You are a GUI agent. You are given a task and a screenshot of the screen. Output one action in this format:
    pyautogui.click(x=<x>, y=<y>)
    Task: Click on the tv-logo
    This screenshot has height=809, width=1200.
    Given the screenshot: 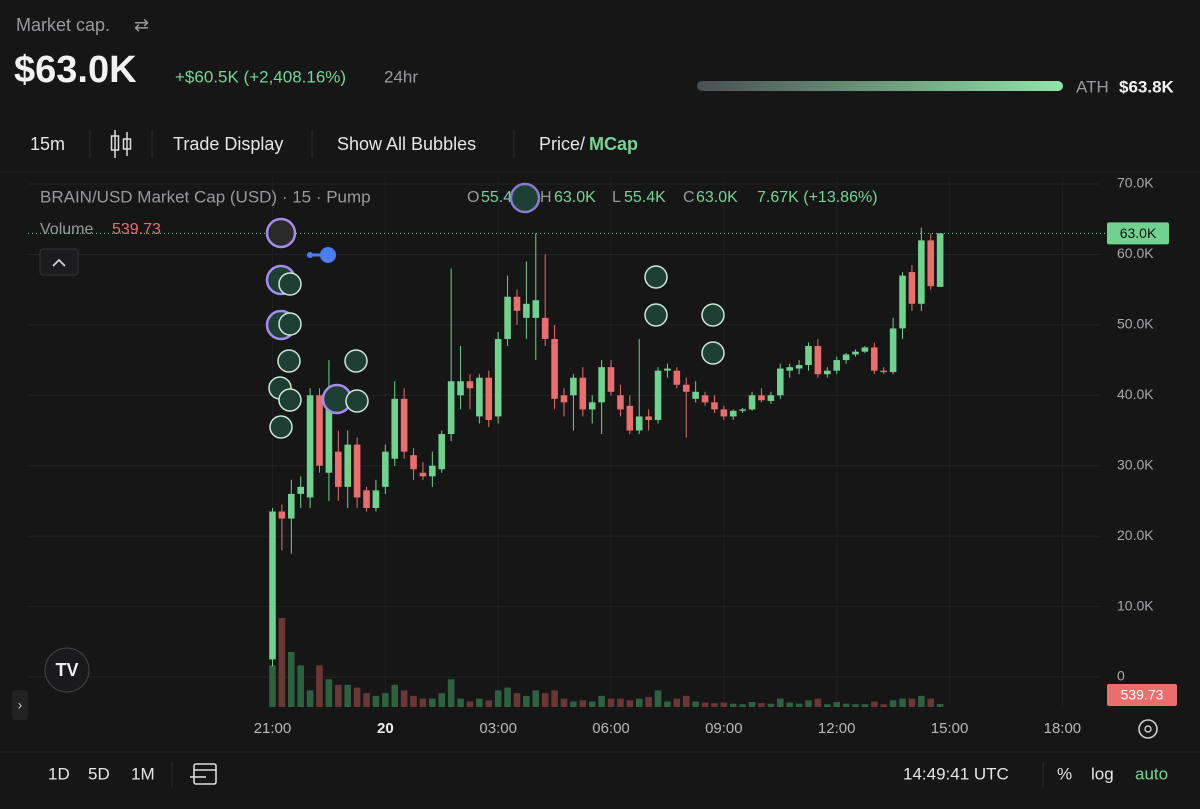 What is the action you would take?
    pyautogui.click(x=67, y=670)
    